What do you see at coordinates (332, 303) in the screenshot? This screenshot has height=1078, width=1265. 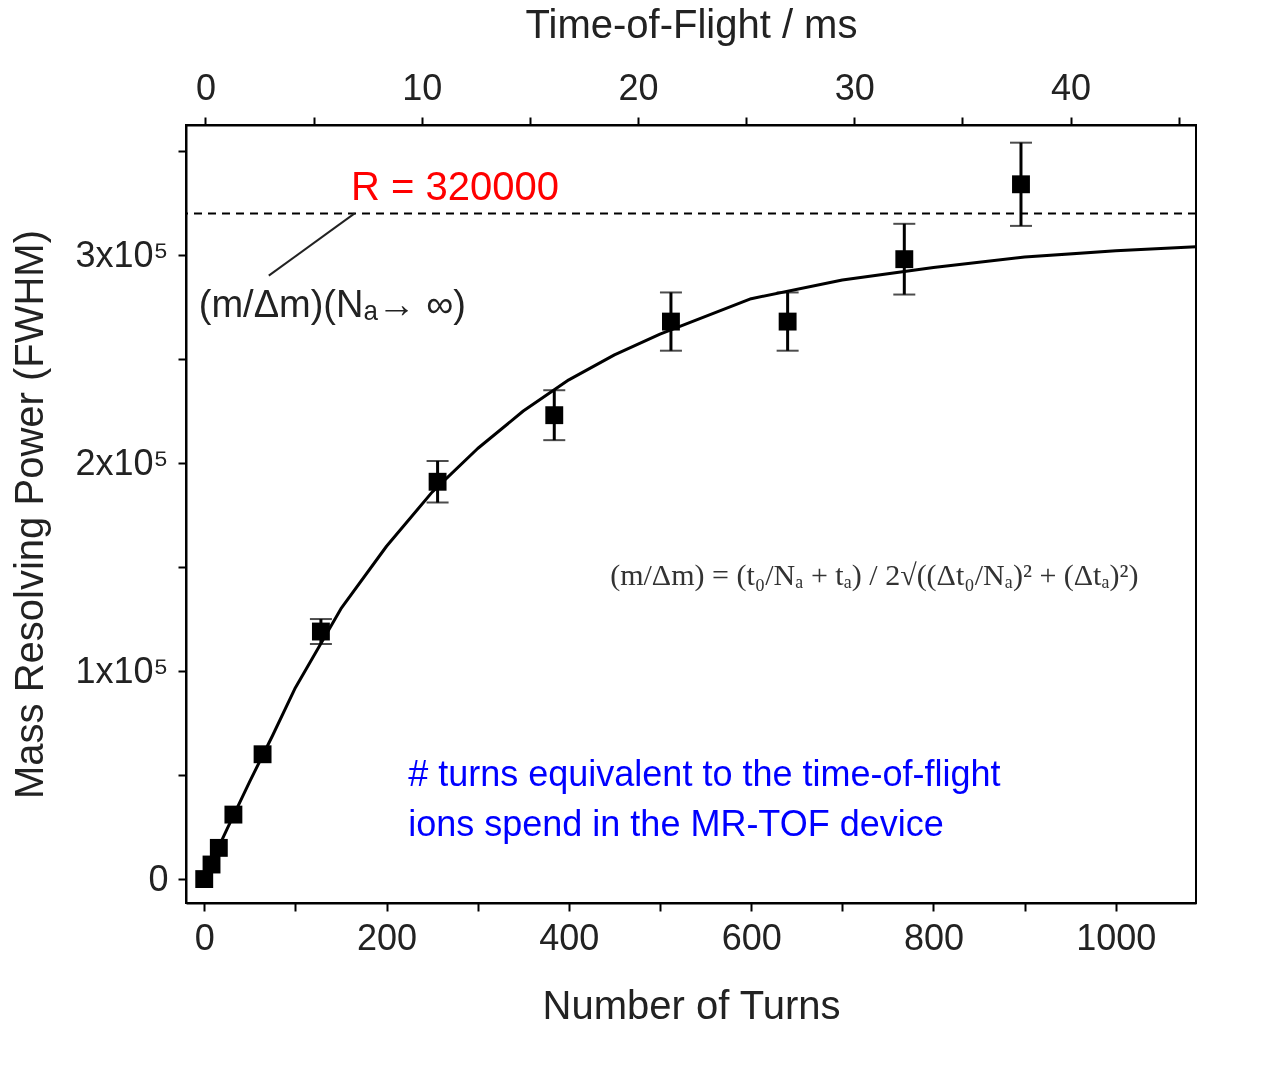 I see `annotation: (m/Δm)(Nₐ→ ∞)` at bounding box center [332, 303].